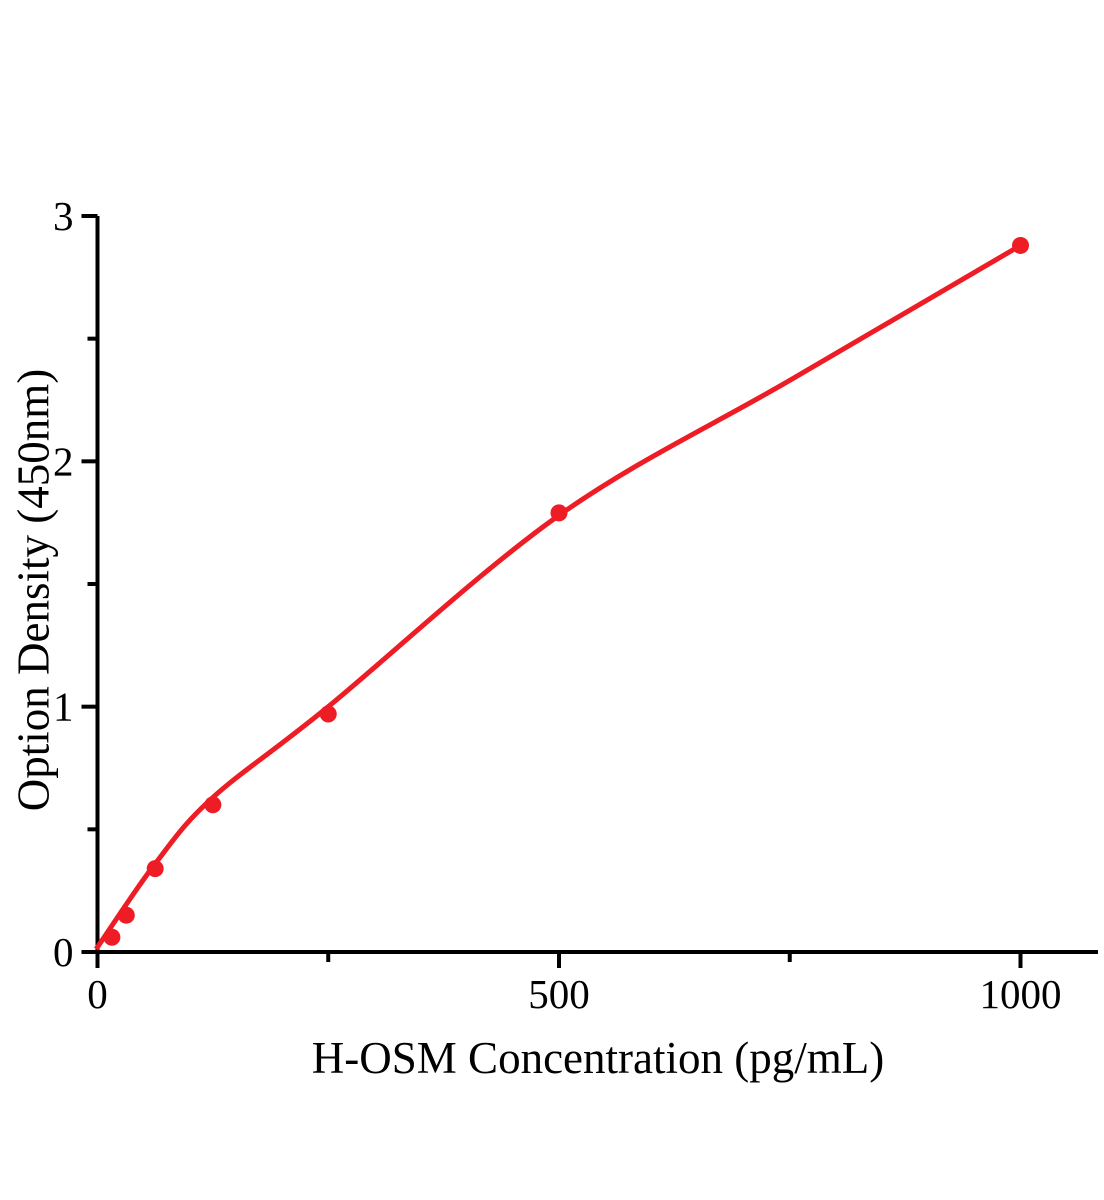 This screenshot has height=1200, width=1104. I want to click on y-axis-title: Option Density (450nm), so click(33, 590).